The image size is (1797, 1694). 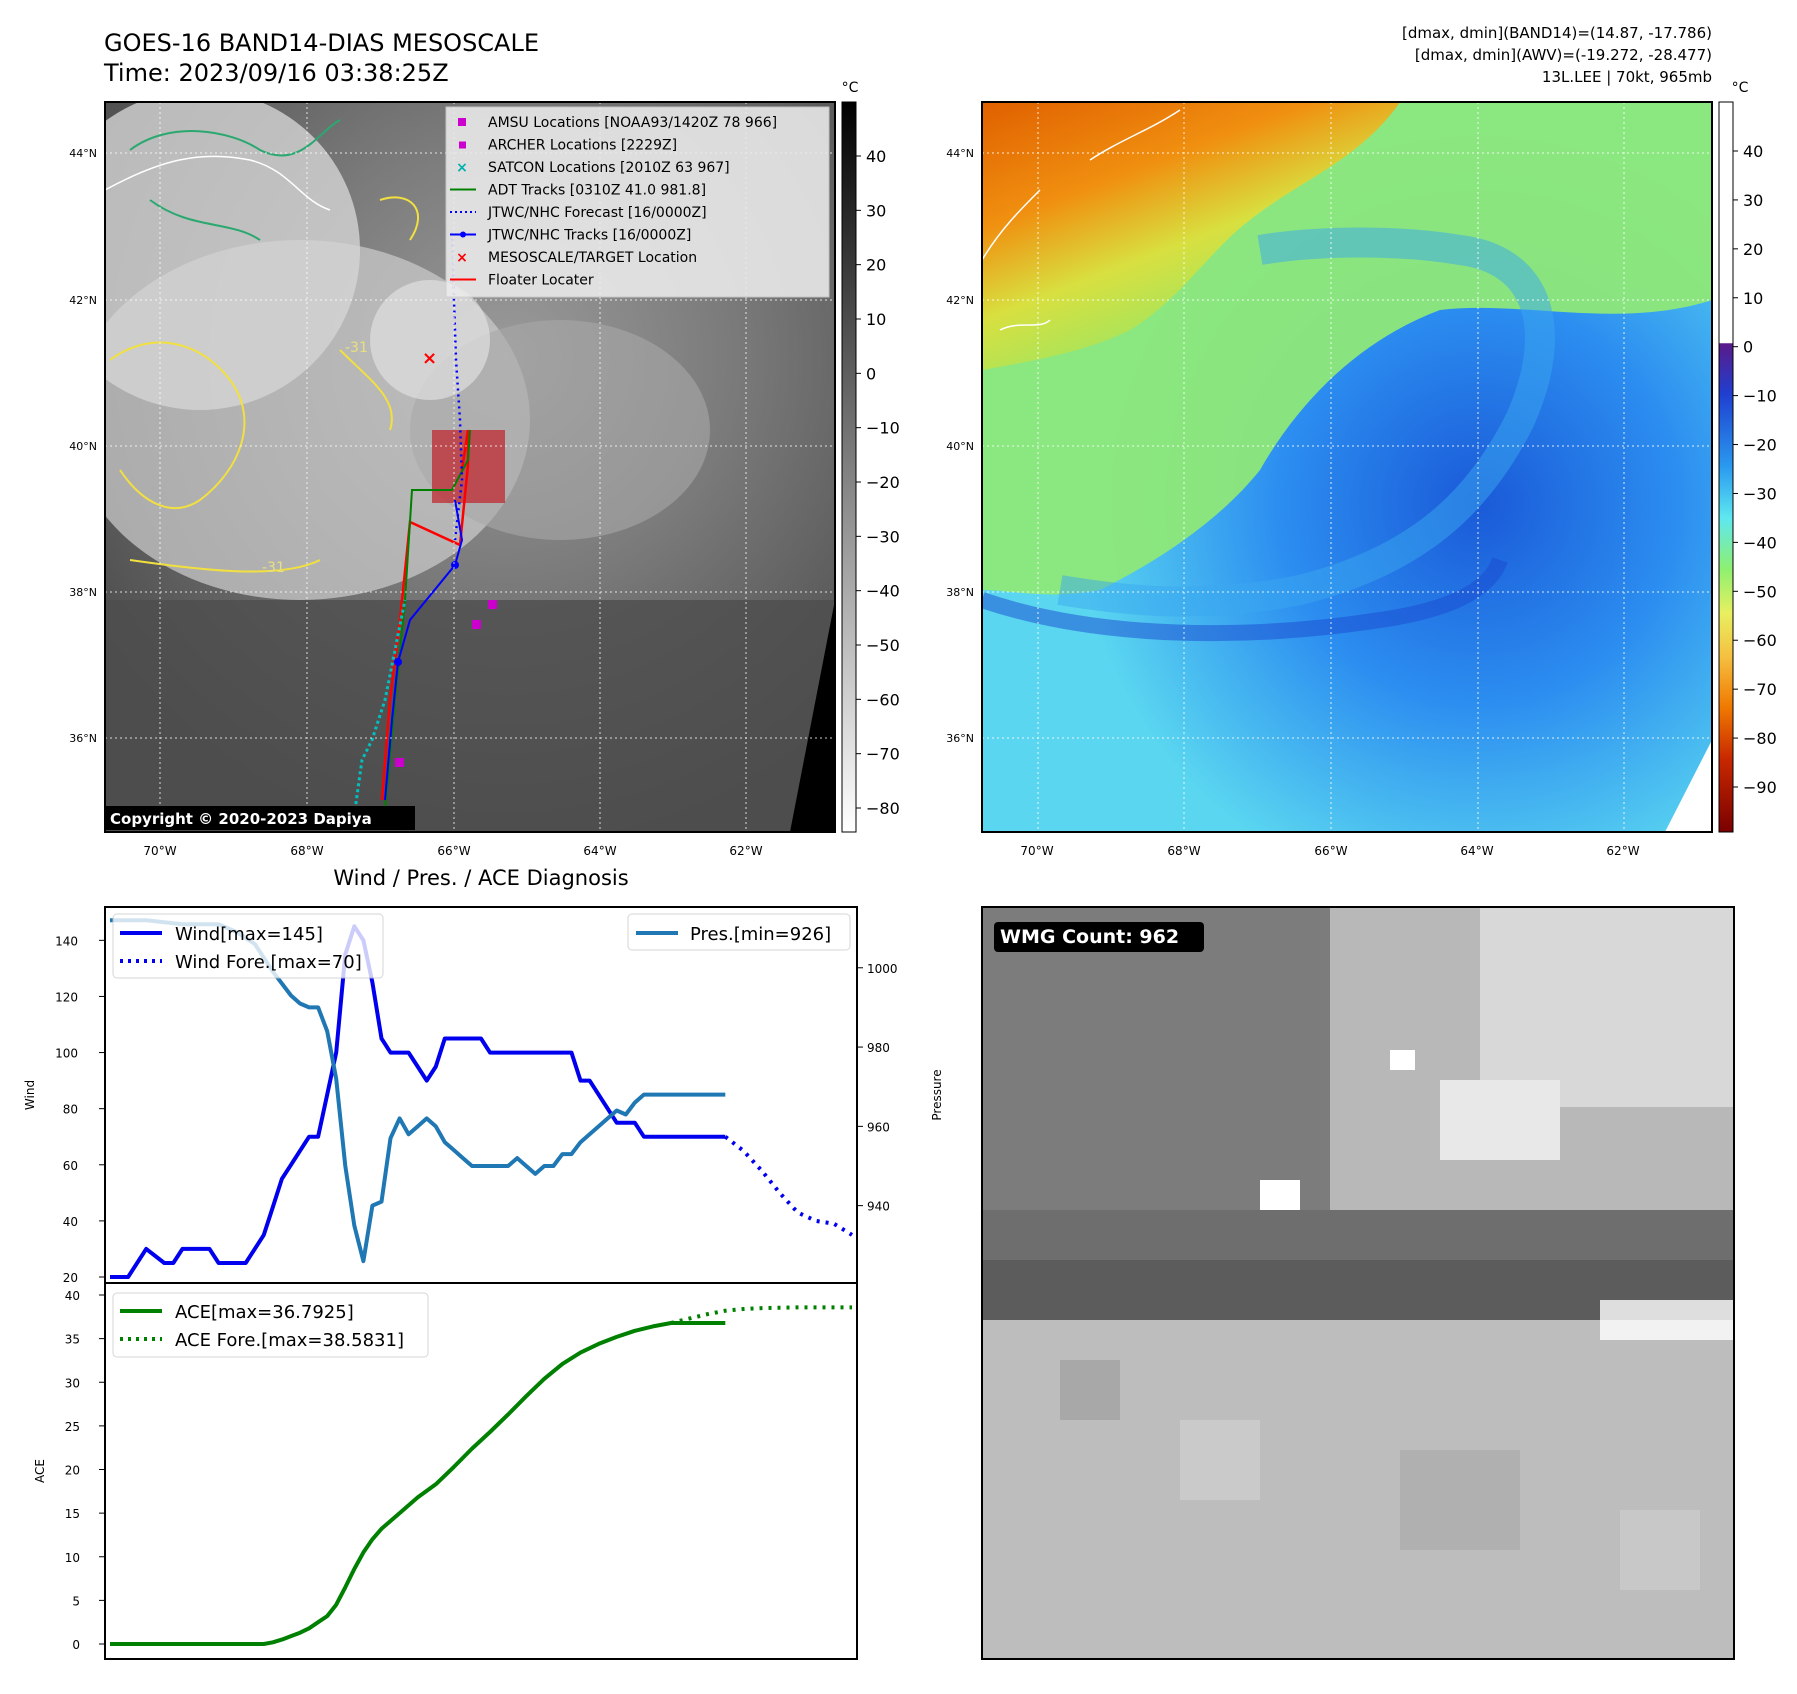 I want to click on ir-colorbar-unit: °C, so click(x=850, y=88).